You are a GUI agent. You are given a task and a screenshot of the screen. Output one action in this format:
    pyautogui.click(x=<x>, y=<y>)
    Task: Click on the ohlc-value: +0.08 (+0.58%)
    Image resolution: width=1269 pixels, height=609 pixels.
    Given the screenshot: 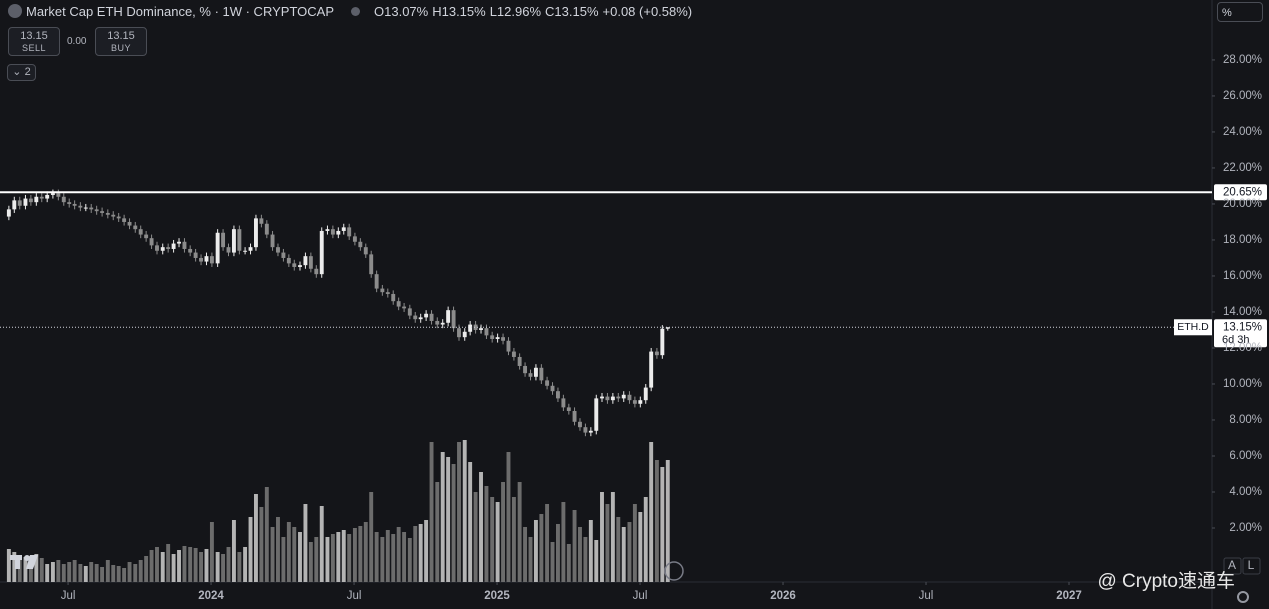 What is the action you would take?
    pyautogui.click(x=647, y=11)
    